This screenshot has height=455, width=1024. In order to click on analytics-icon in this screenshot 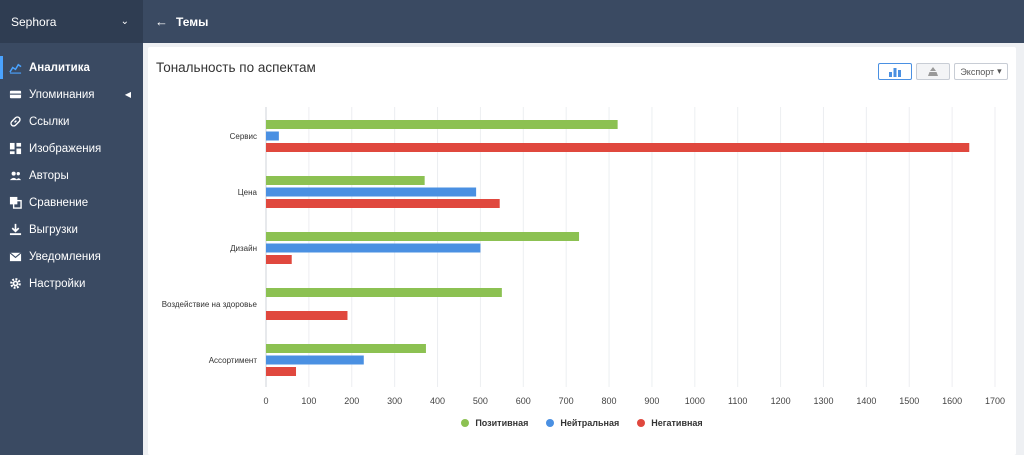, I will do `click(15, 67)`.